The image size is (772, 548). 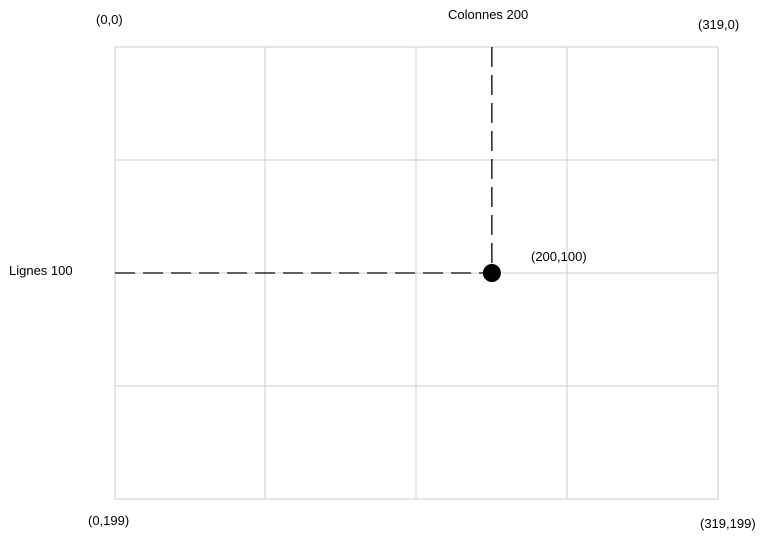 What do you see at coordinates (728, 523) in the screenshot?
I see `corner-label-bottom-right: (319,199)` at bounding box center [728, 523].